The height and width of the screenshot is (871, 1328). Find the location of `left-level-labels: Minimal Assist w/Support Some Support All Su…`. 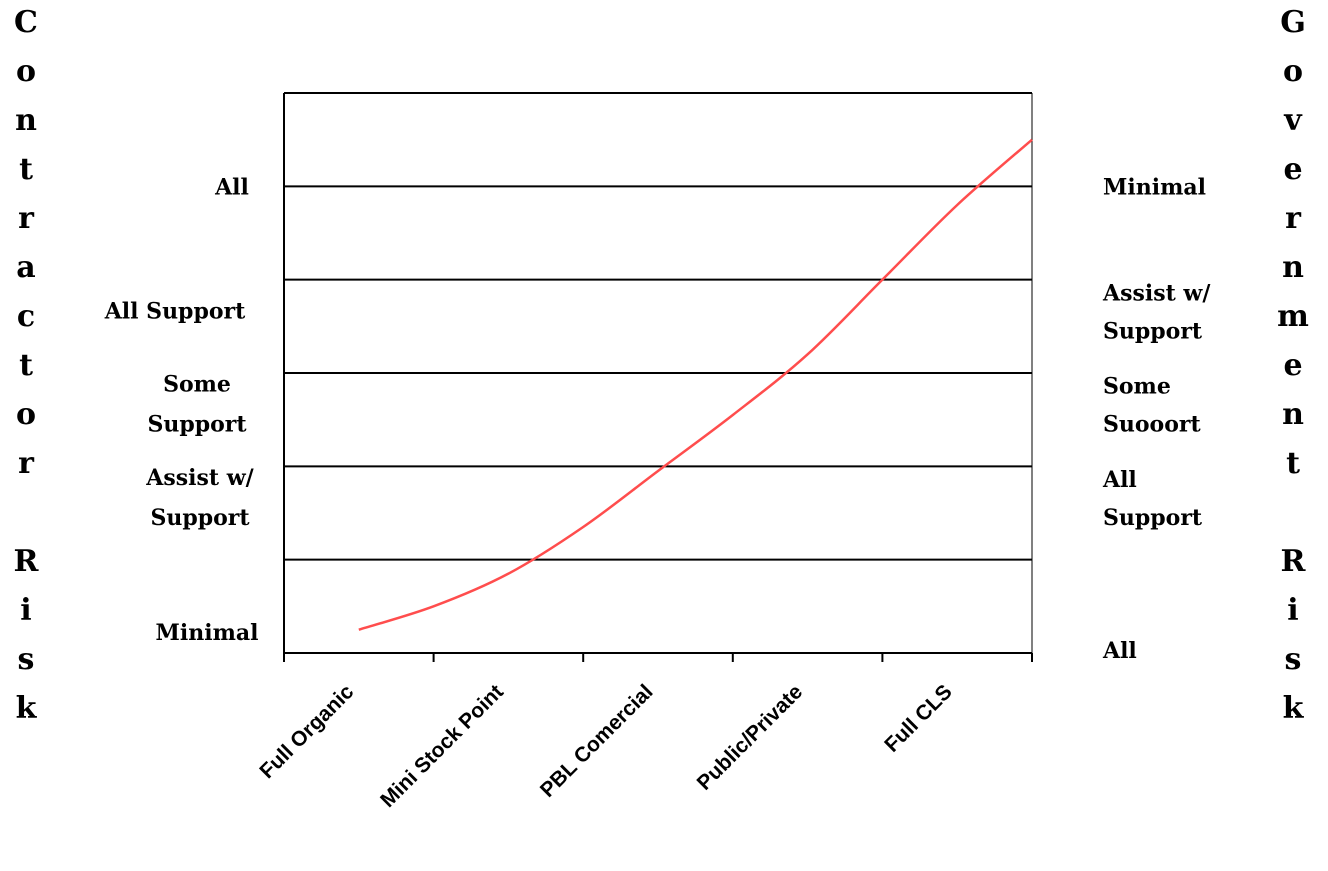

left-level-labels: Minimal Assist w/Support Some Support All Su… is located at coordinates (181, 410).